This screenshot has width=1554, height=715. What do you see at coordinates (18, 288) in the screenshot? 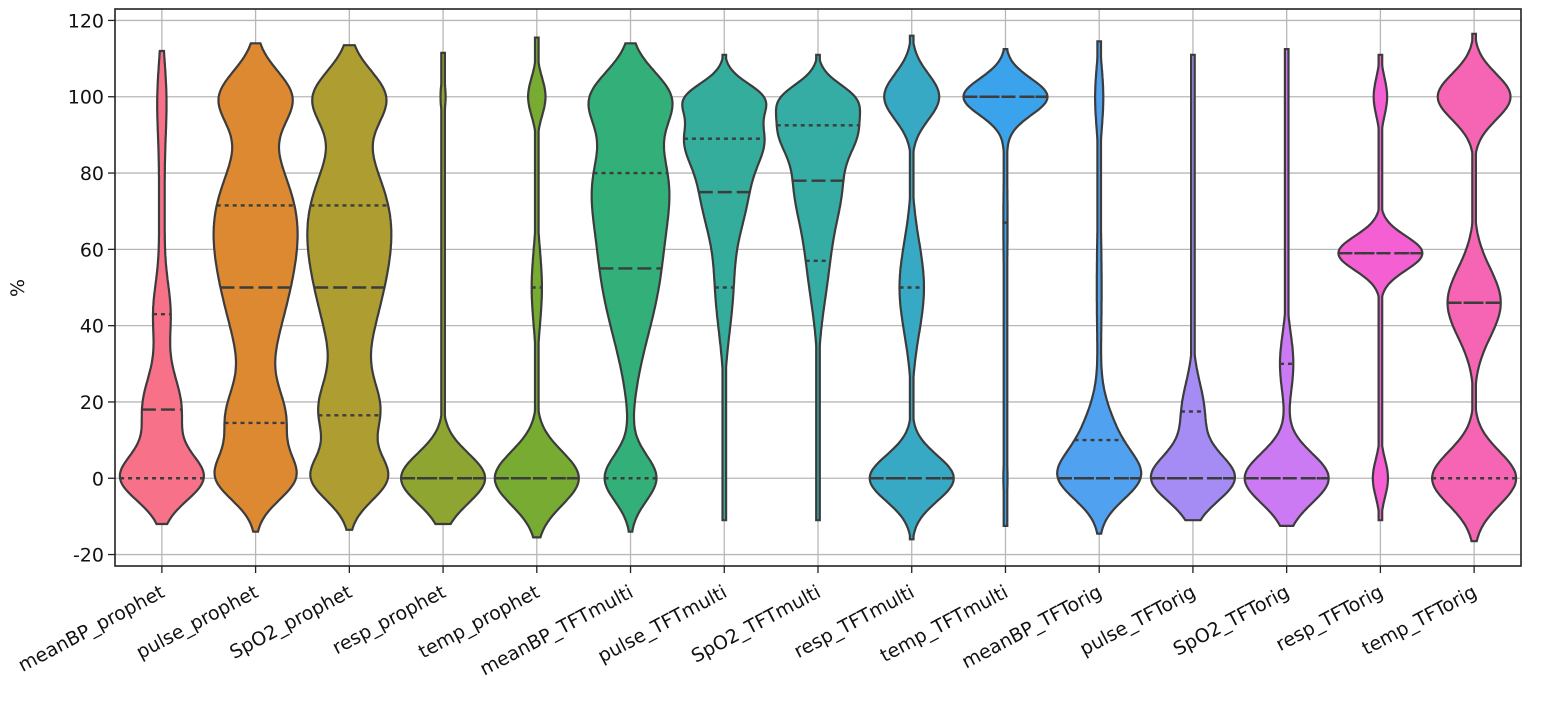
I see `y-axis-label: %` at bounding box center [18, 288].